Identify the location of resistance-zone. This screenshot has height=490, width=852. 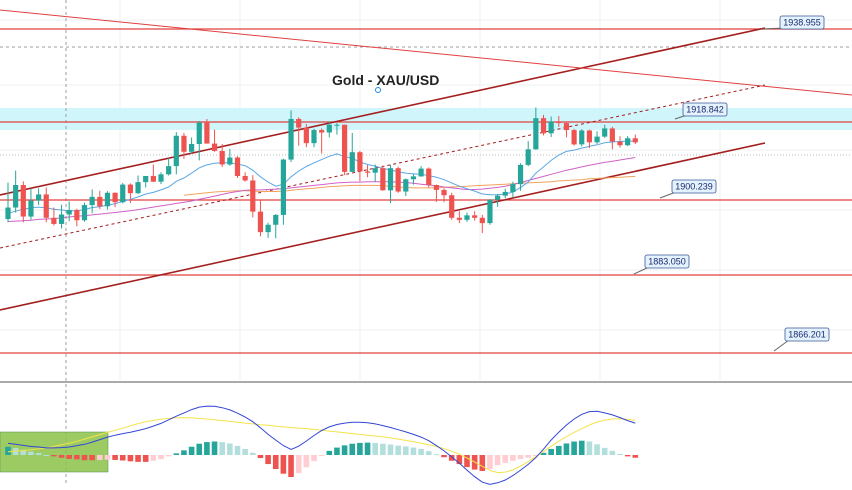
(426, 119).